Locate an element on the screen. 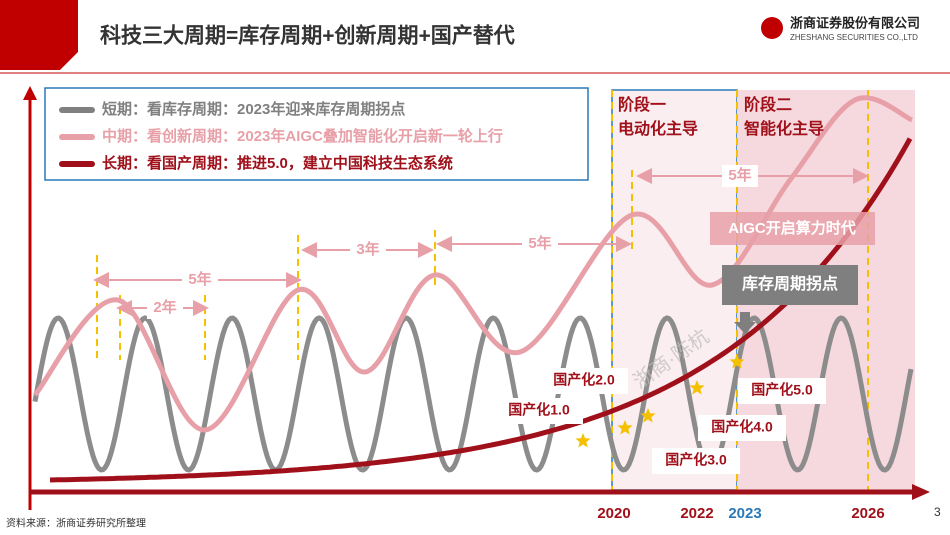 The image size is (950, 535). milestone-label: 国产化5.0 is located at coordinates (782, 390).